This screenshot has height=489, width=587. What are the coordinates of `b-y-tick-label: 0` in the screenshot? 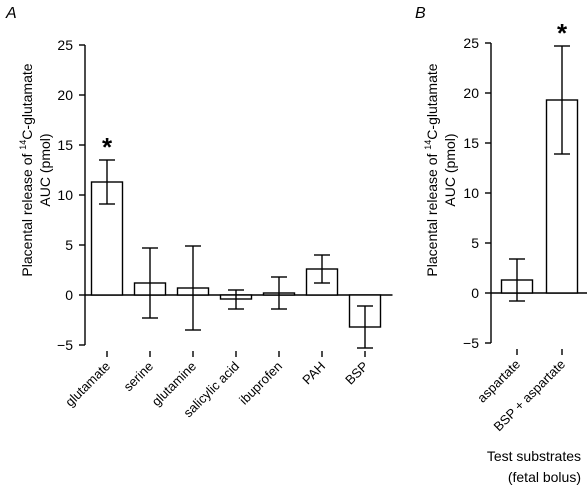 It's located at (475, 293).